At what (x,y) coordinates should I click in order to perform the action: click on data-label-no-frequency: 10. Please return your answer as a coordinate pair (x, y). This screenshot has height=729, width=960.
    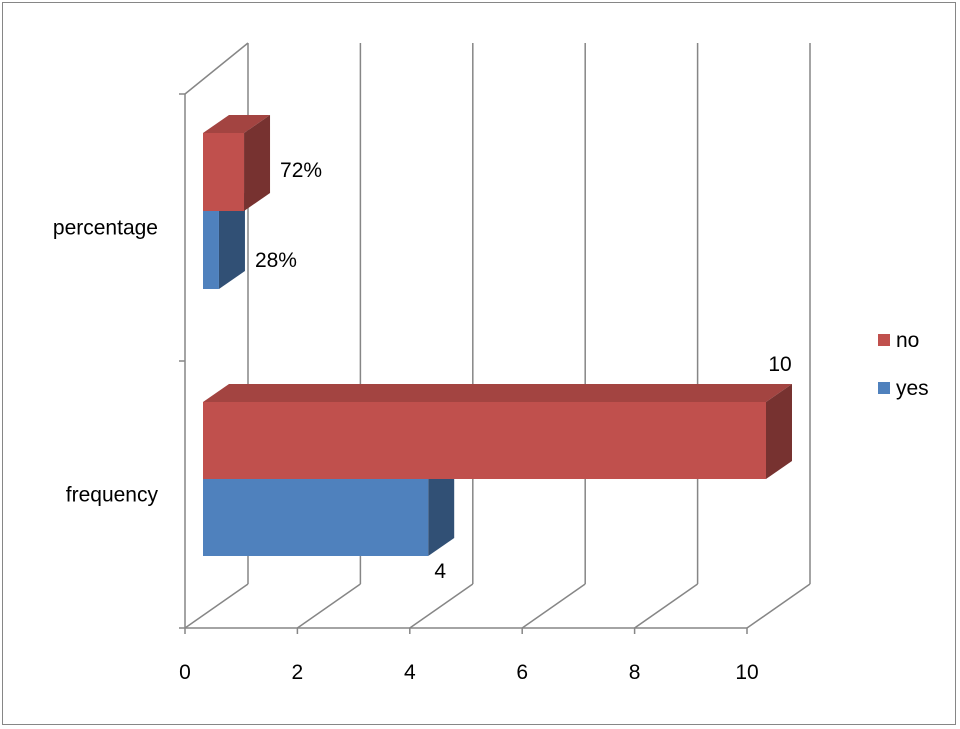
    Looking at the image, I should click on (779, 364).